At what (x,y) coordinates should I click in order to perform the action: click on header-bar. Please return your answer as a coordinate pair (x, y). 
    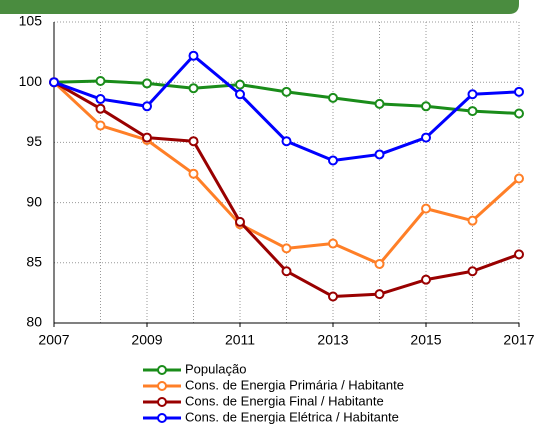
    Looking at the image, I should click on (259, 7).